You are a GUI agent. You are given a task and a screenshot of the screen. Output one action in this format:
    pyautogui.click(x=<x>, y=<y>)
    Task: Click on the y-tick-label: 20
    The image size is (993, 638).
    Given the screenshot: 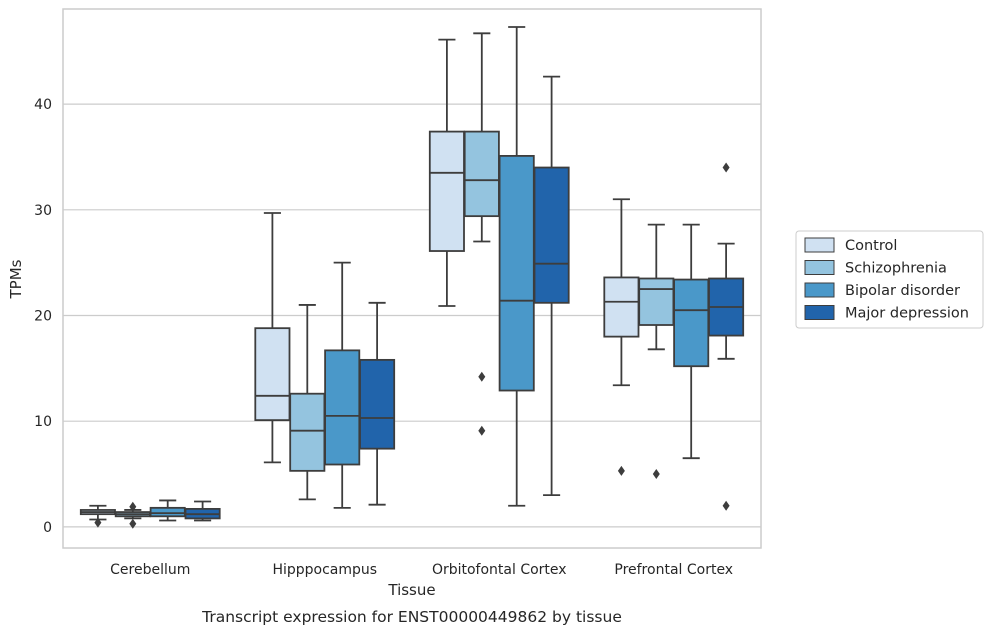 What is the action you would take?
    pyautogui.click(x=43, y=316)
    